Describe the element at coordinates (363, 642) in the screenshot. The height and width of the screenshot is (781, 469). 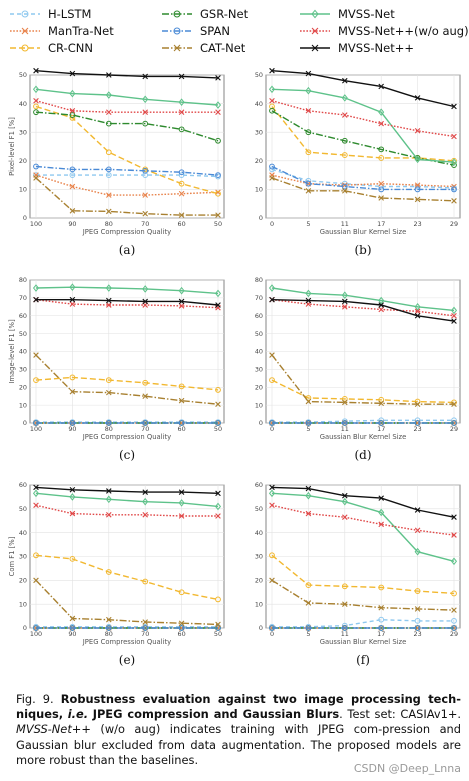
I see `x-axis-label: Gaussian Blur Kernel Size` at that location.